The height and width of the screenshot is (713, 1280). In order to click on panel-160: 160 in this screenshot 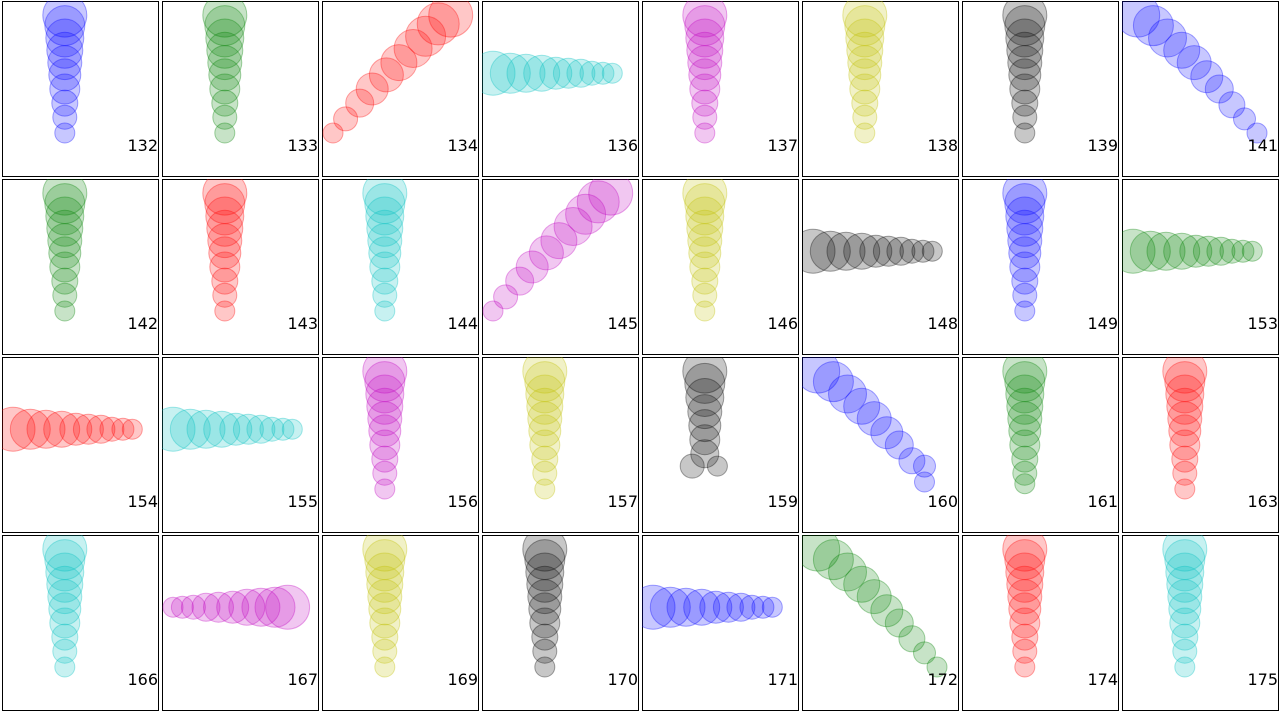, I will do `click(880, 445)`.